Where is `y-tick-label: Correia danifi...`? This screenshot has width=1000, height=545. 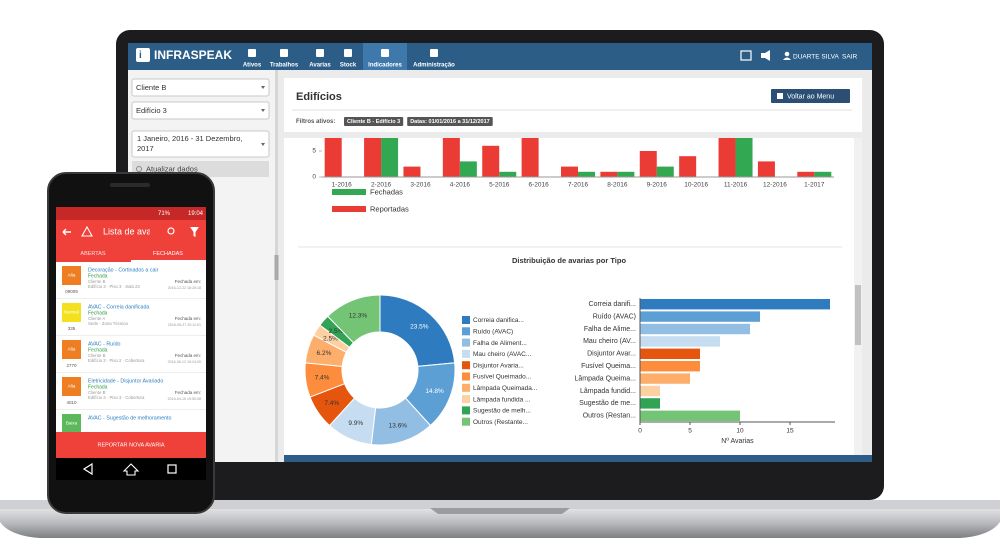 y-tick-label: Correia danifi... is located at coordinates (613, 304).